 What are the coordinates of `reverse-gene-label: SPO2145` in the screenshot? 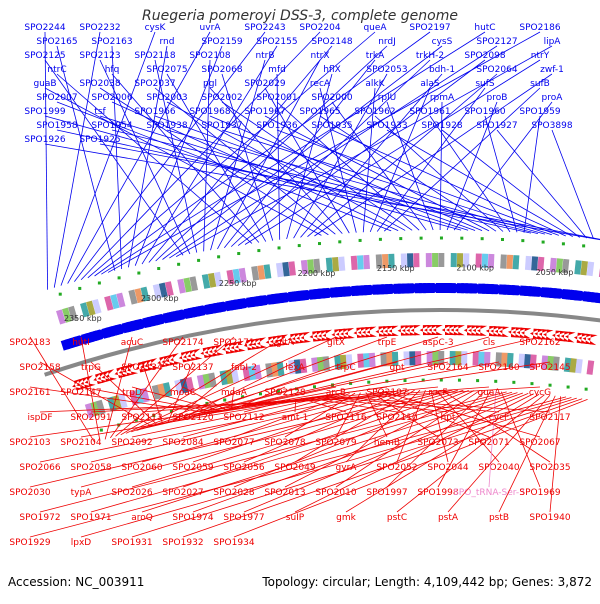 It's located at (549, 368).